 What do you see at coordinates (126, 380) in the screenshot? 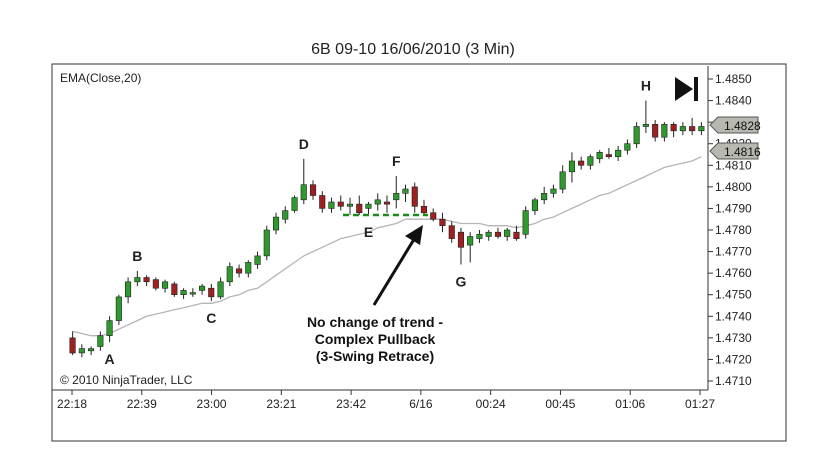
I see `copyright-label: © 2010 NinjaTrader, LLC` at bounding box center [126, 380].